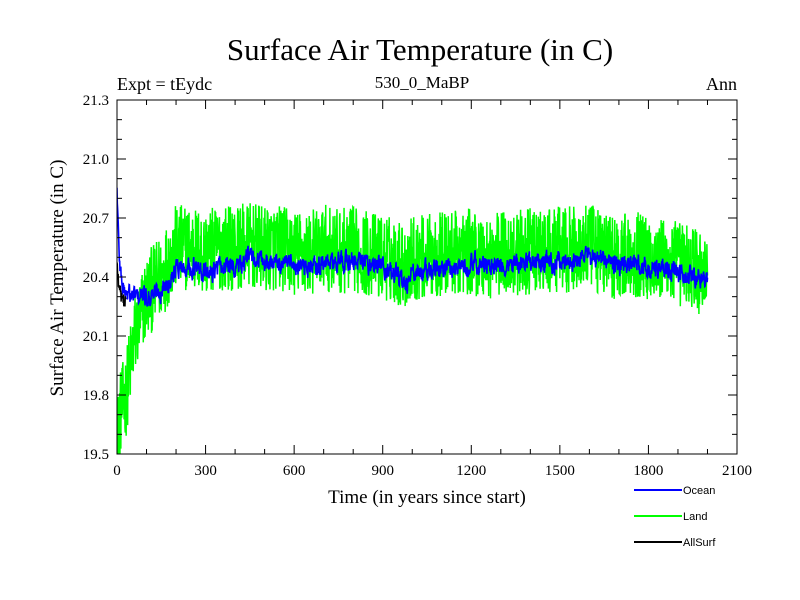  What do you see at coordinates (205, 471) in the screenshot?
I see `x-tick-label: 300` at bounding box center [205, 471].